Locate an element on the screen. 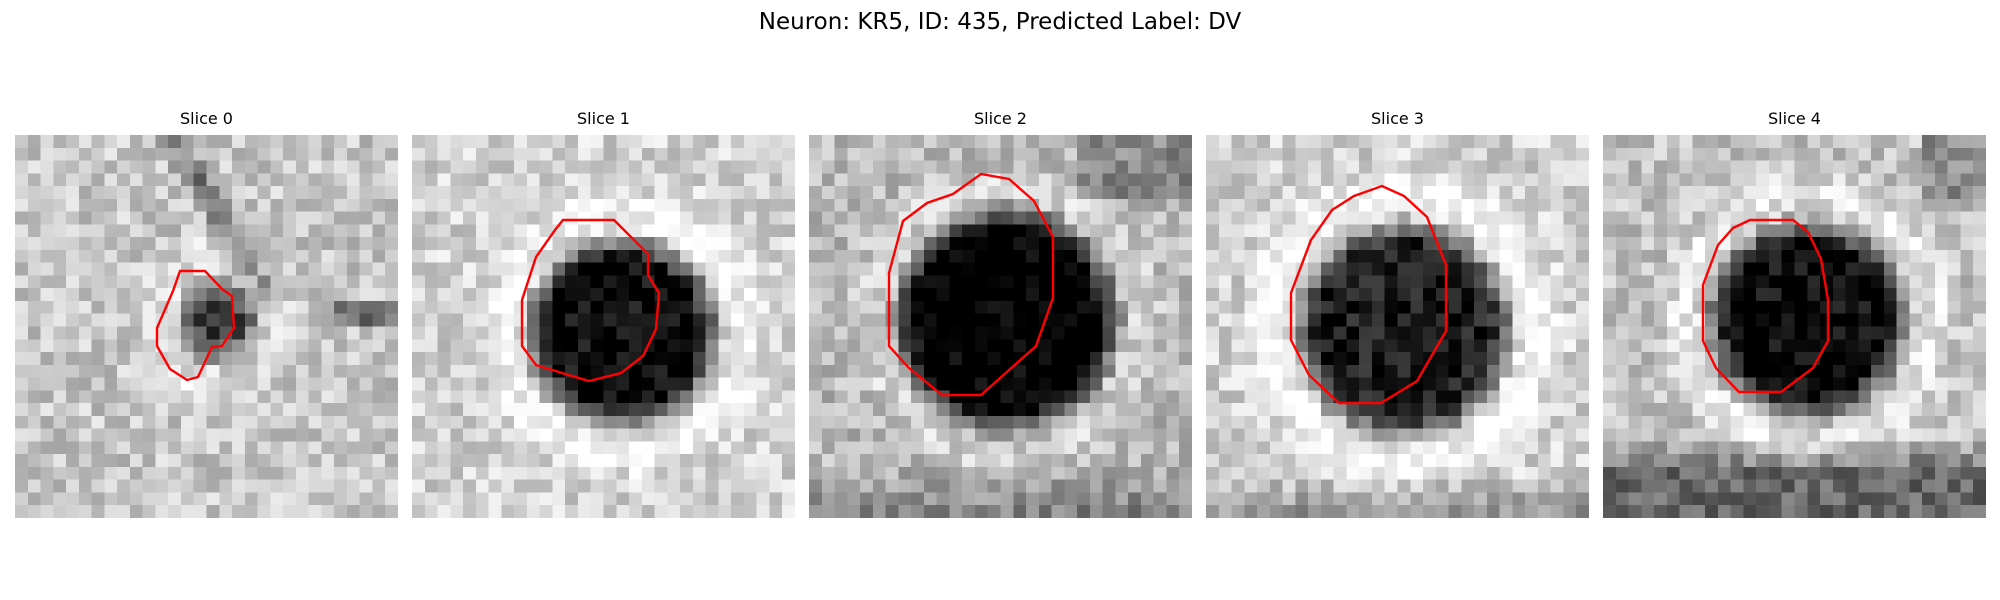 The height and width of the screenshot is (600, 2000). slice-panel-0: Slice 0 is located at coordinates (206, 313).